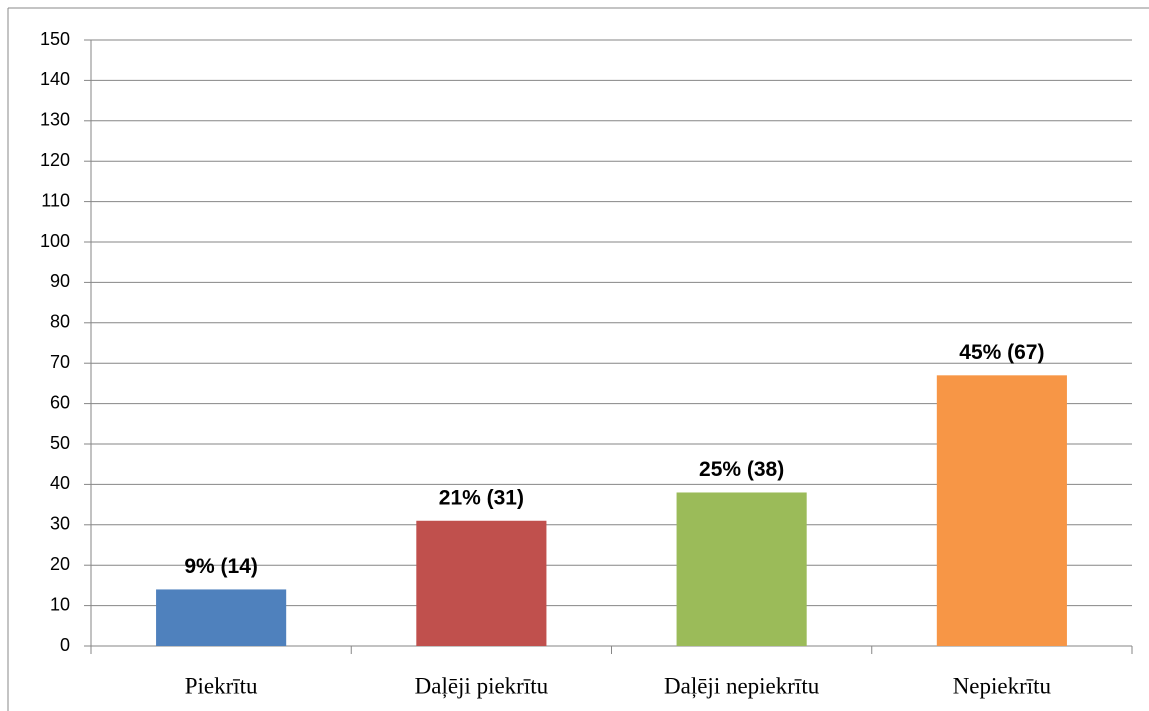 The height and width of the screenshot is (711, 1149). I want to click on x-tick-label: Daļēji piekrītu, so click(482, 686).